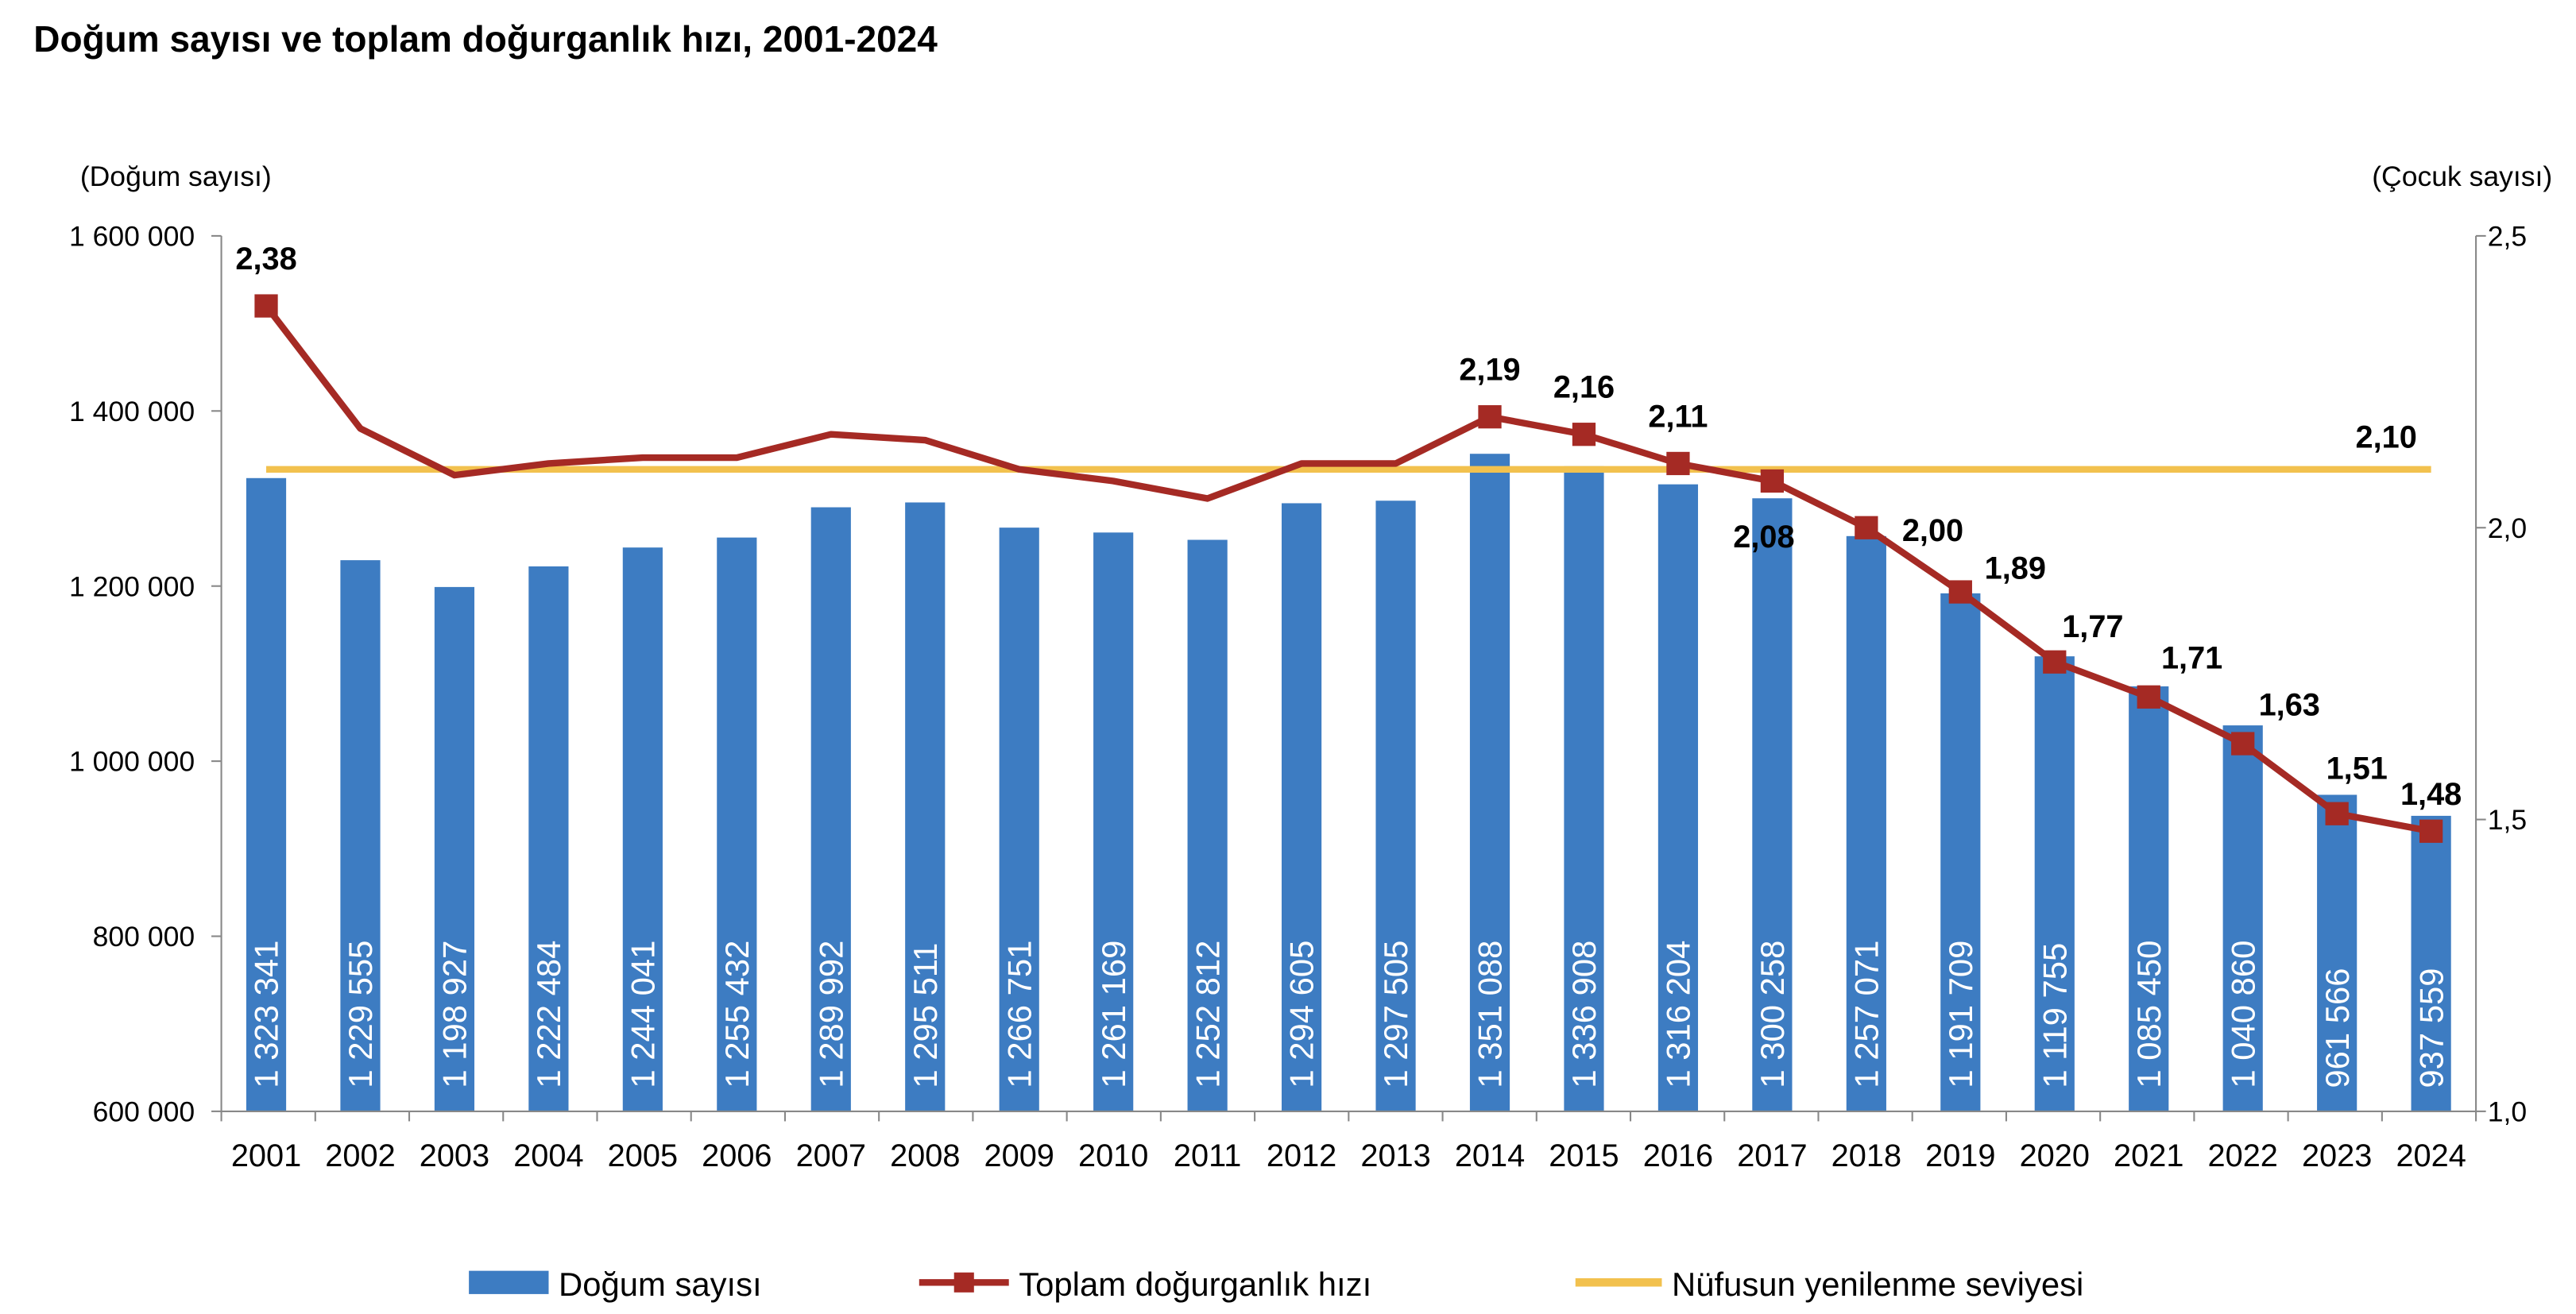  What do you see at coordinates (643, 1156) in the screenshot?
I see `x-tick-label-2005: 2005` at bounding box center [643, 1156].